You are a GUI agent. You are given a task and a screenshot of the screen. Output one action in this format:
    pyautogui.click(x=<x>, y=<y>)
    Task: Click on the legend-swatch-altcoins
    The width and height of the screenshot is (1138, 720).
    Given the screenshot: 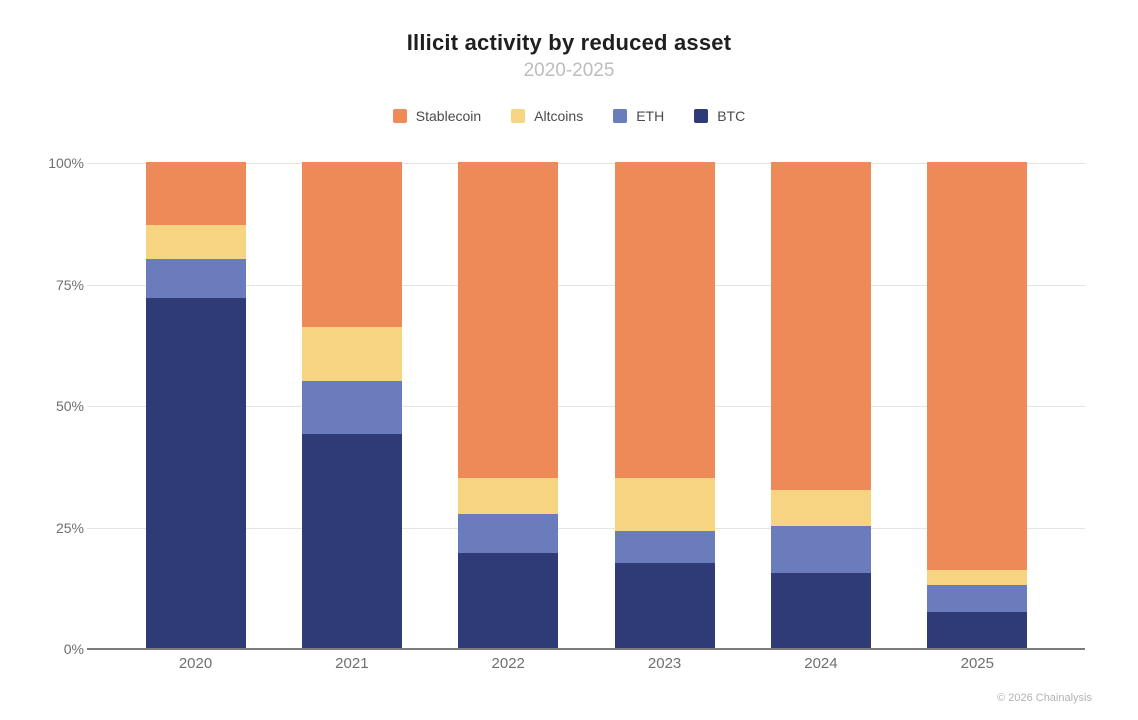 What is the action you would take?
    pyautogui.click(x=518, y=116)
    